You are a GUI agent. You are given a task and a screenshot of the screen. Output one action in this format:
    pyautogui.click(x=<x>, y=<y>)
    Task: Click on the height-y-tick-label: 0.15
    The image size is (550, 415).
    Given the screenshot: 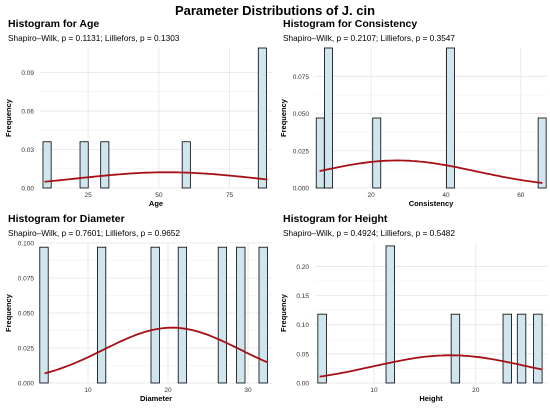 What is the action you would take?
    pyautogui.click(x=302, y=296)
    